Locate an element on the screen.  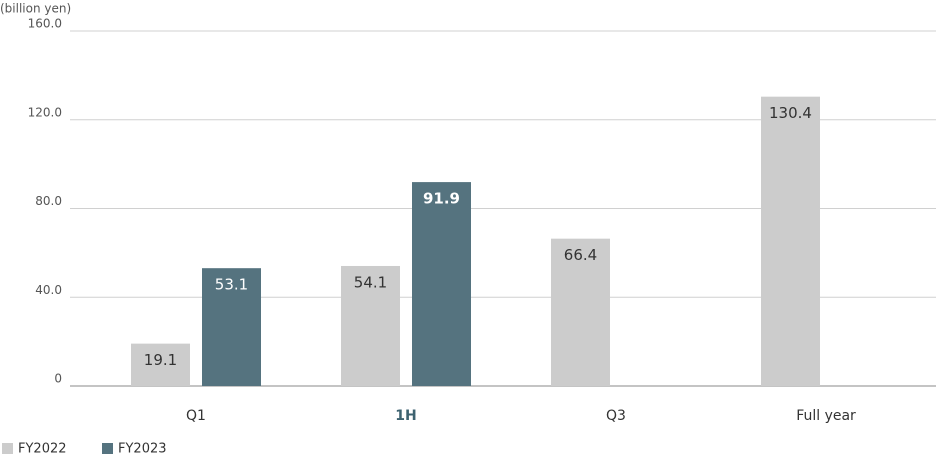
value-label: 19.1 is located at coordinates (160, 360).